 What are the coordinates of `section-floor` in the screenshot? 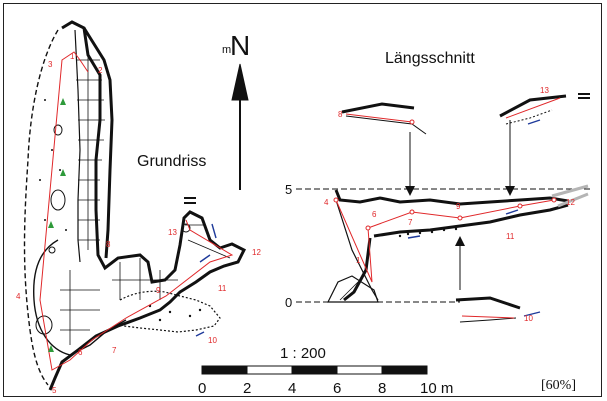 It's located at (471, 220).